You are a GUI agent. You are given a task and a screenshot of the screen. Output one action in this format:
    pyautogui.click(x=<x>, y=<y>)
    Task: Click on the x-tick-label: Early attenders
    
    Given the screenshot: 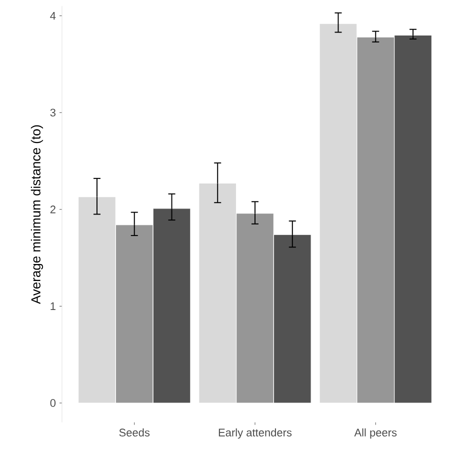 What is the action you would take?
    pyautogui.click(x=255, y=433)
    